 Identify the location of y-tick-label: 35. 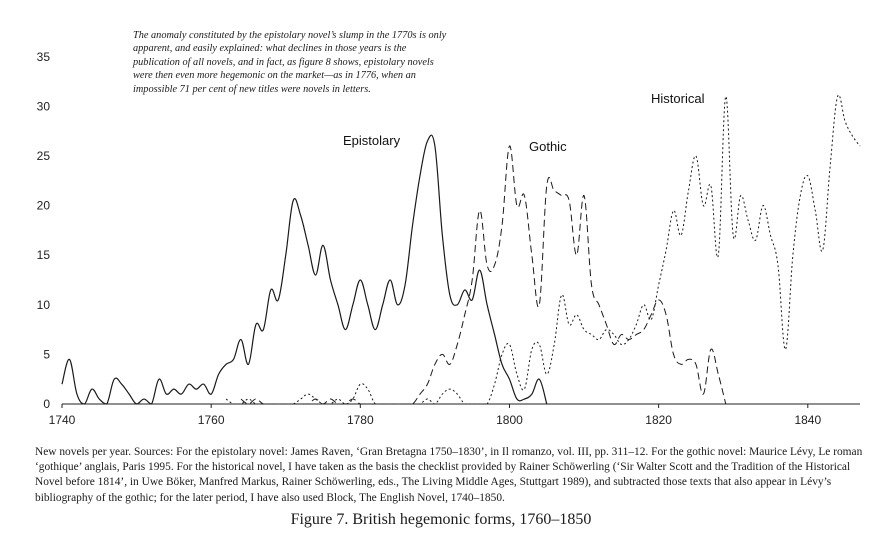
(44, 57).